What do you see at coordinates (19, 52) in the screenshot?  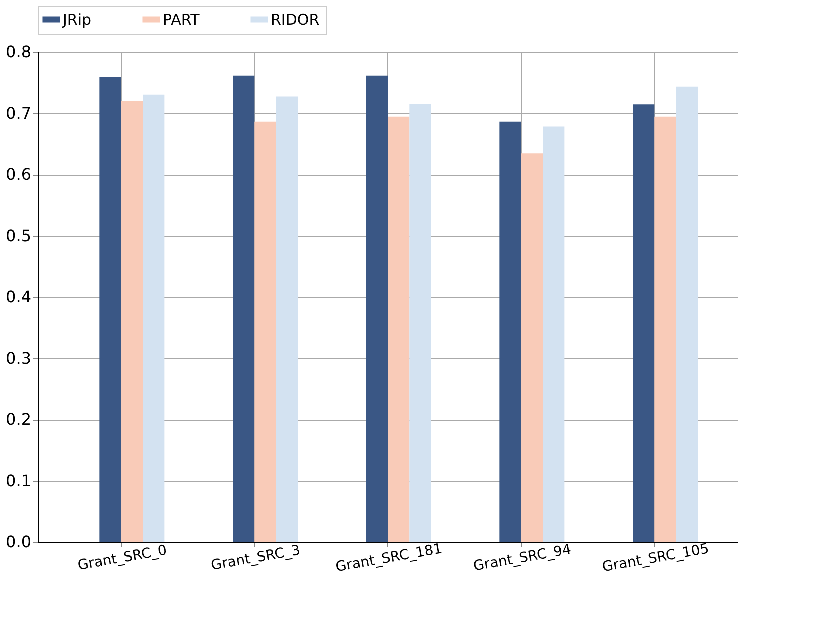 I see `y-tick-label: 0.8` at bounding box center [19, 52].